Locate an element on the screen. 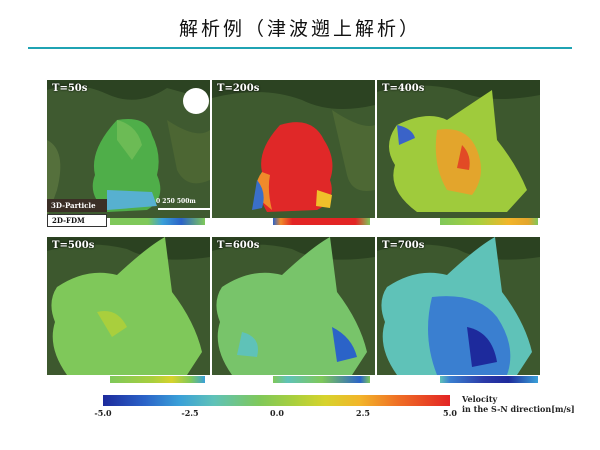 This screenshot has height=450, width=600. marker-circle is located at coordinates (196, 101).